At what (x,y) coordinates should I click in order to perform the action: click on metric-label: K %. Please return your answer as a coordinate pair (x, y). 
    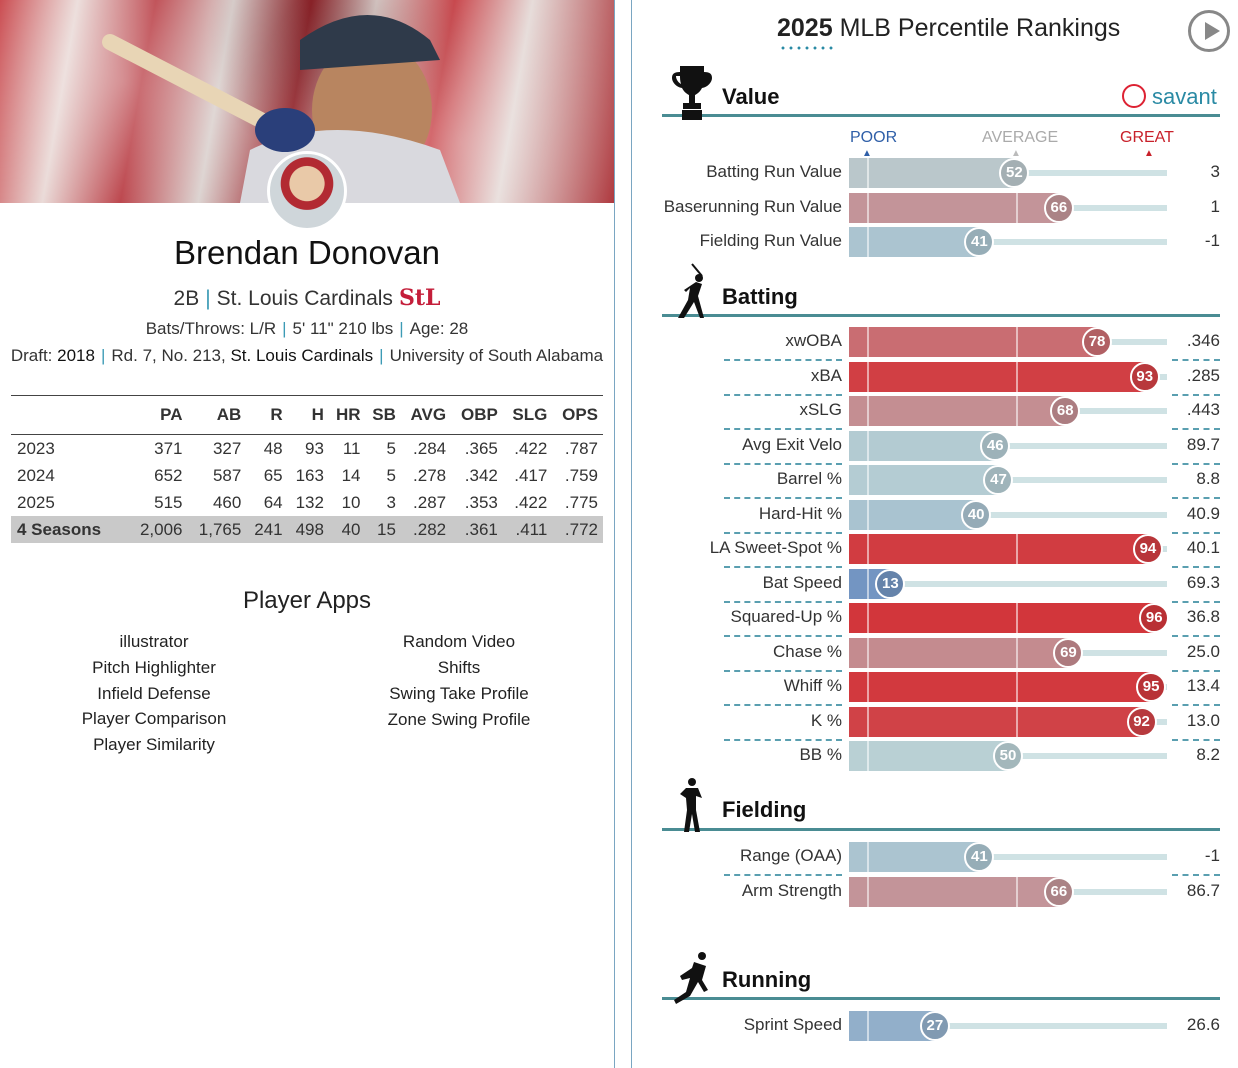
    Looking at the image, I should click on (826, 720).